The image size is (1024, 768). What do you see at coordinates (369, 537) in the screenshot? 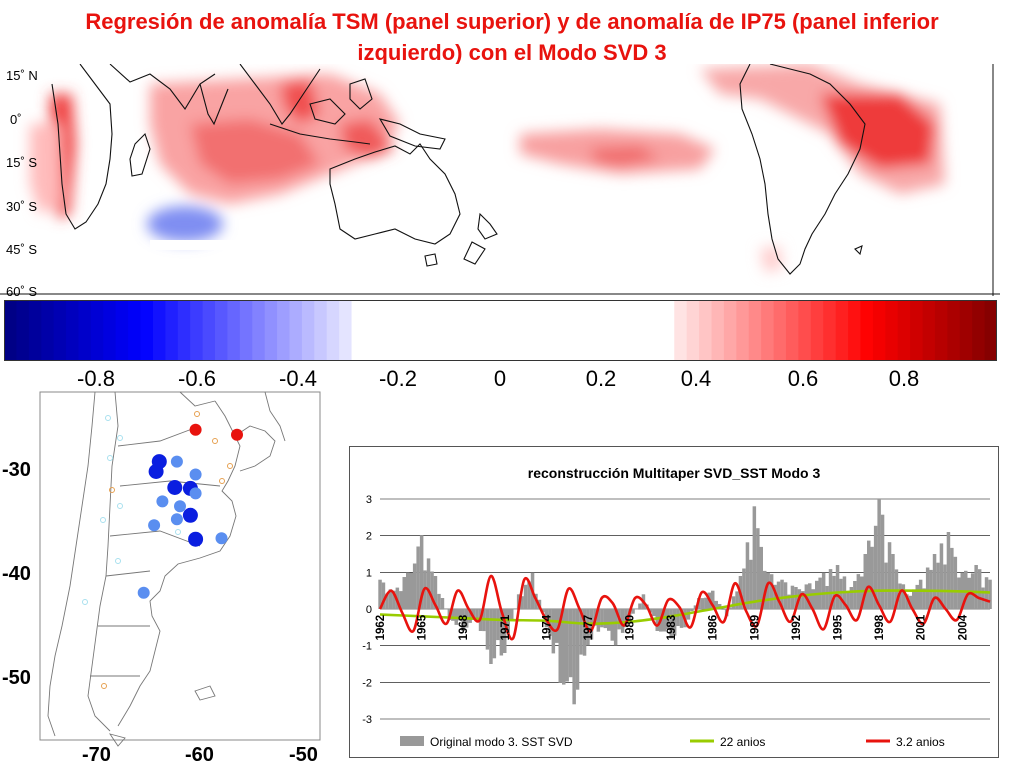
I see `y-tick-label: 2` at bounding box center [369, 537].